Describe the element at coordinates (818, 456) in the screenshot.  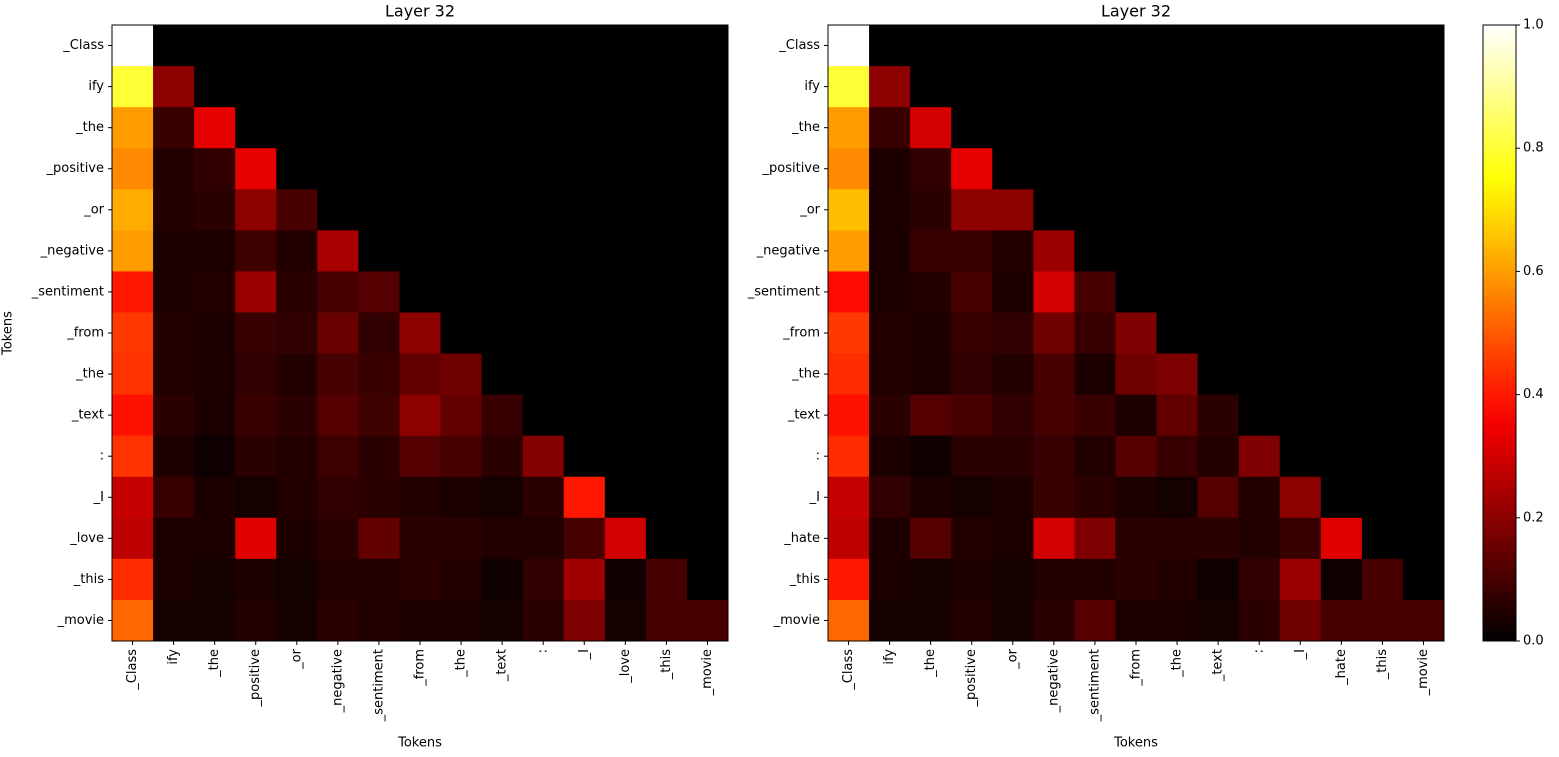
I see `y-tick-label: :` at that location.